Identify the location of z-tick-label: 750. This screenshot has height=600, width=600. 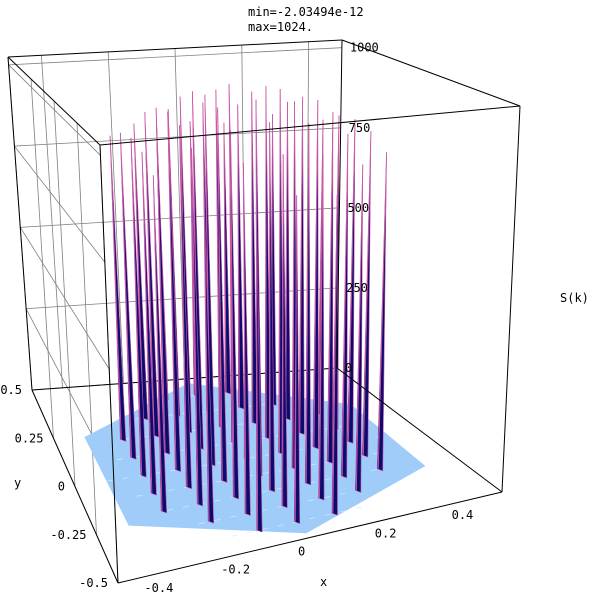
(360, 128).